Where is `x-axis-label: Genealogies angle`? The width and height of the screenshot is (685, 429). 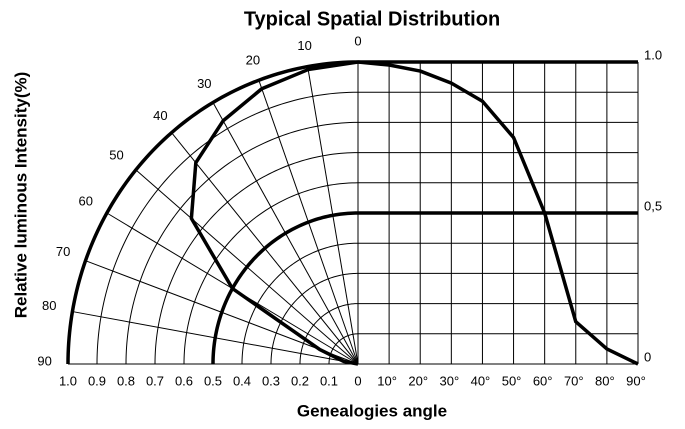
x-axis-label: Genealogies angle is located at coordinates (372, 410).